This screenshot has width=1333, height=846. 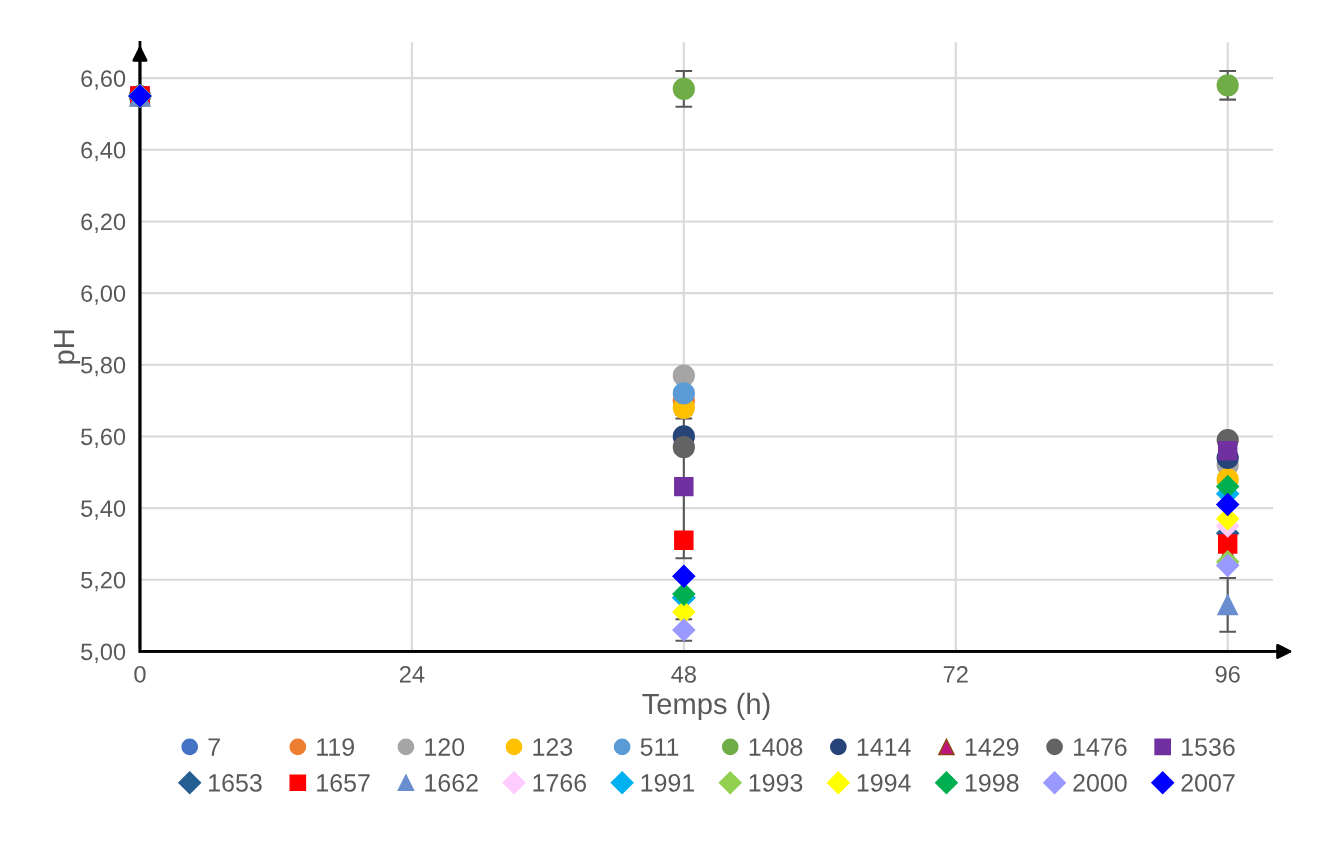 What do you see at coordinates (451, 783) in the screenshot?
I see `legend-label: 1662` at bounding box center [451, 783].